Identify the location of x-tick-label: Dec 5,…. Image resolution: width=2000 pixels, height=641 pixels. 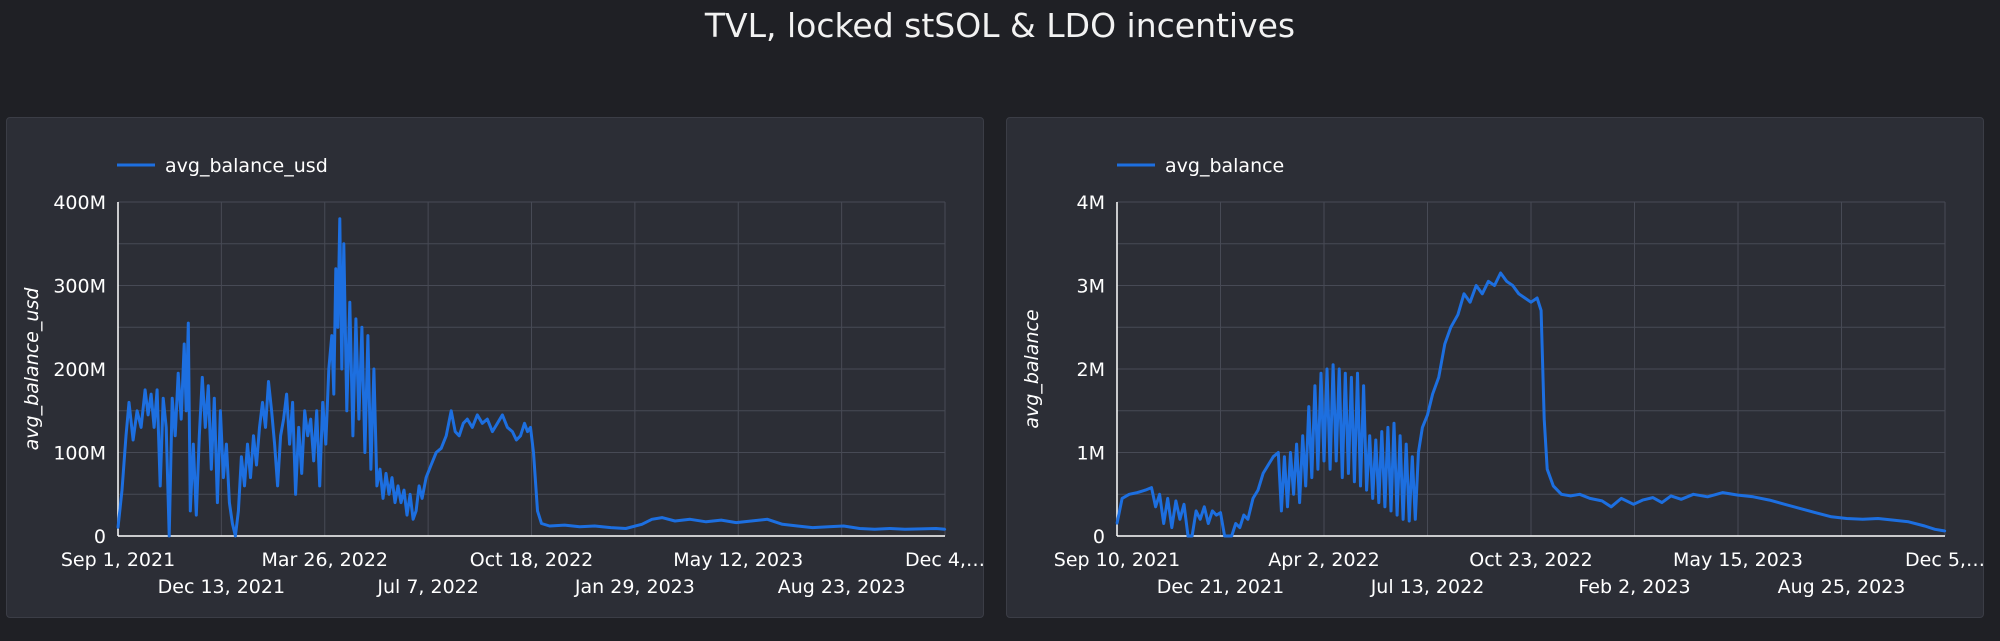
(1945, 560).